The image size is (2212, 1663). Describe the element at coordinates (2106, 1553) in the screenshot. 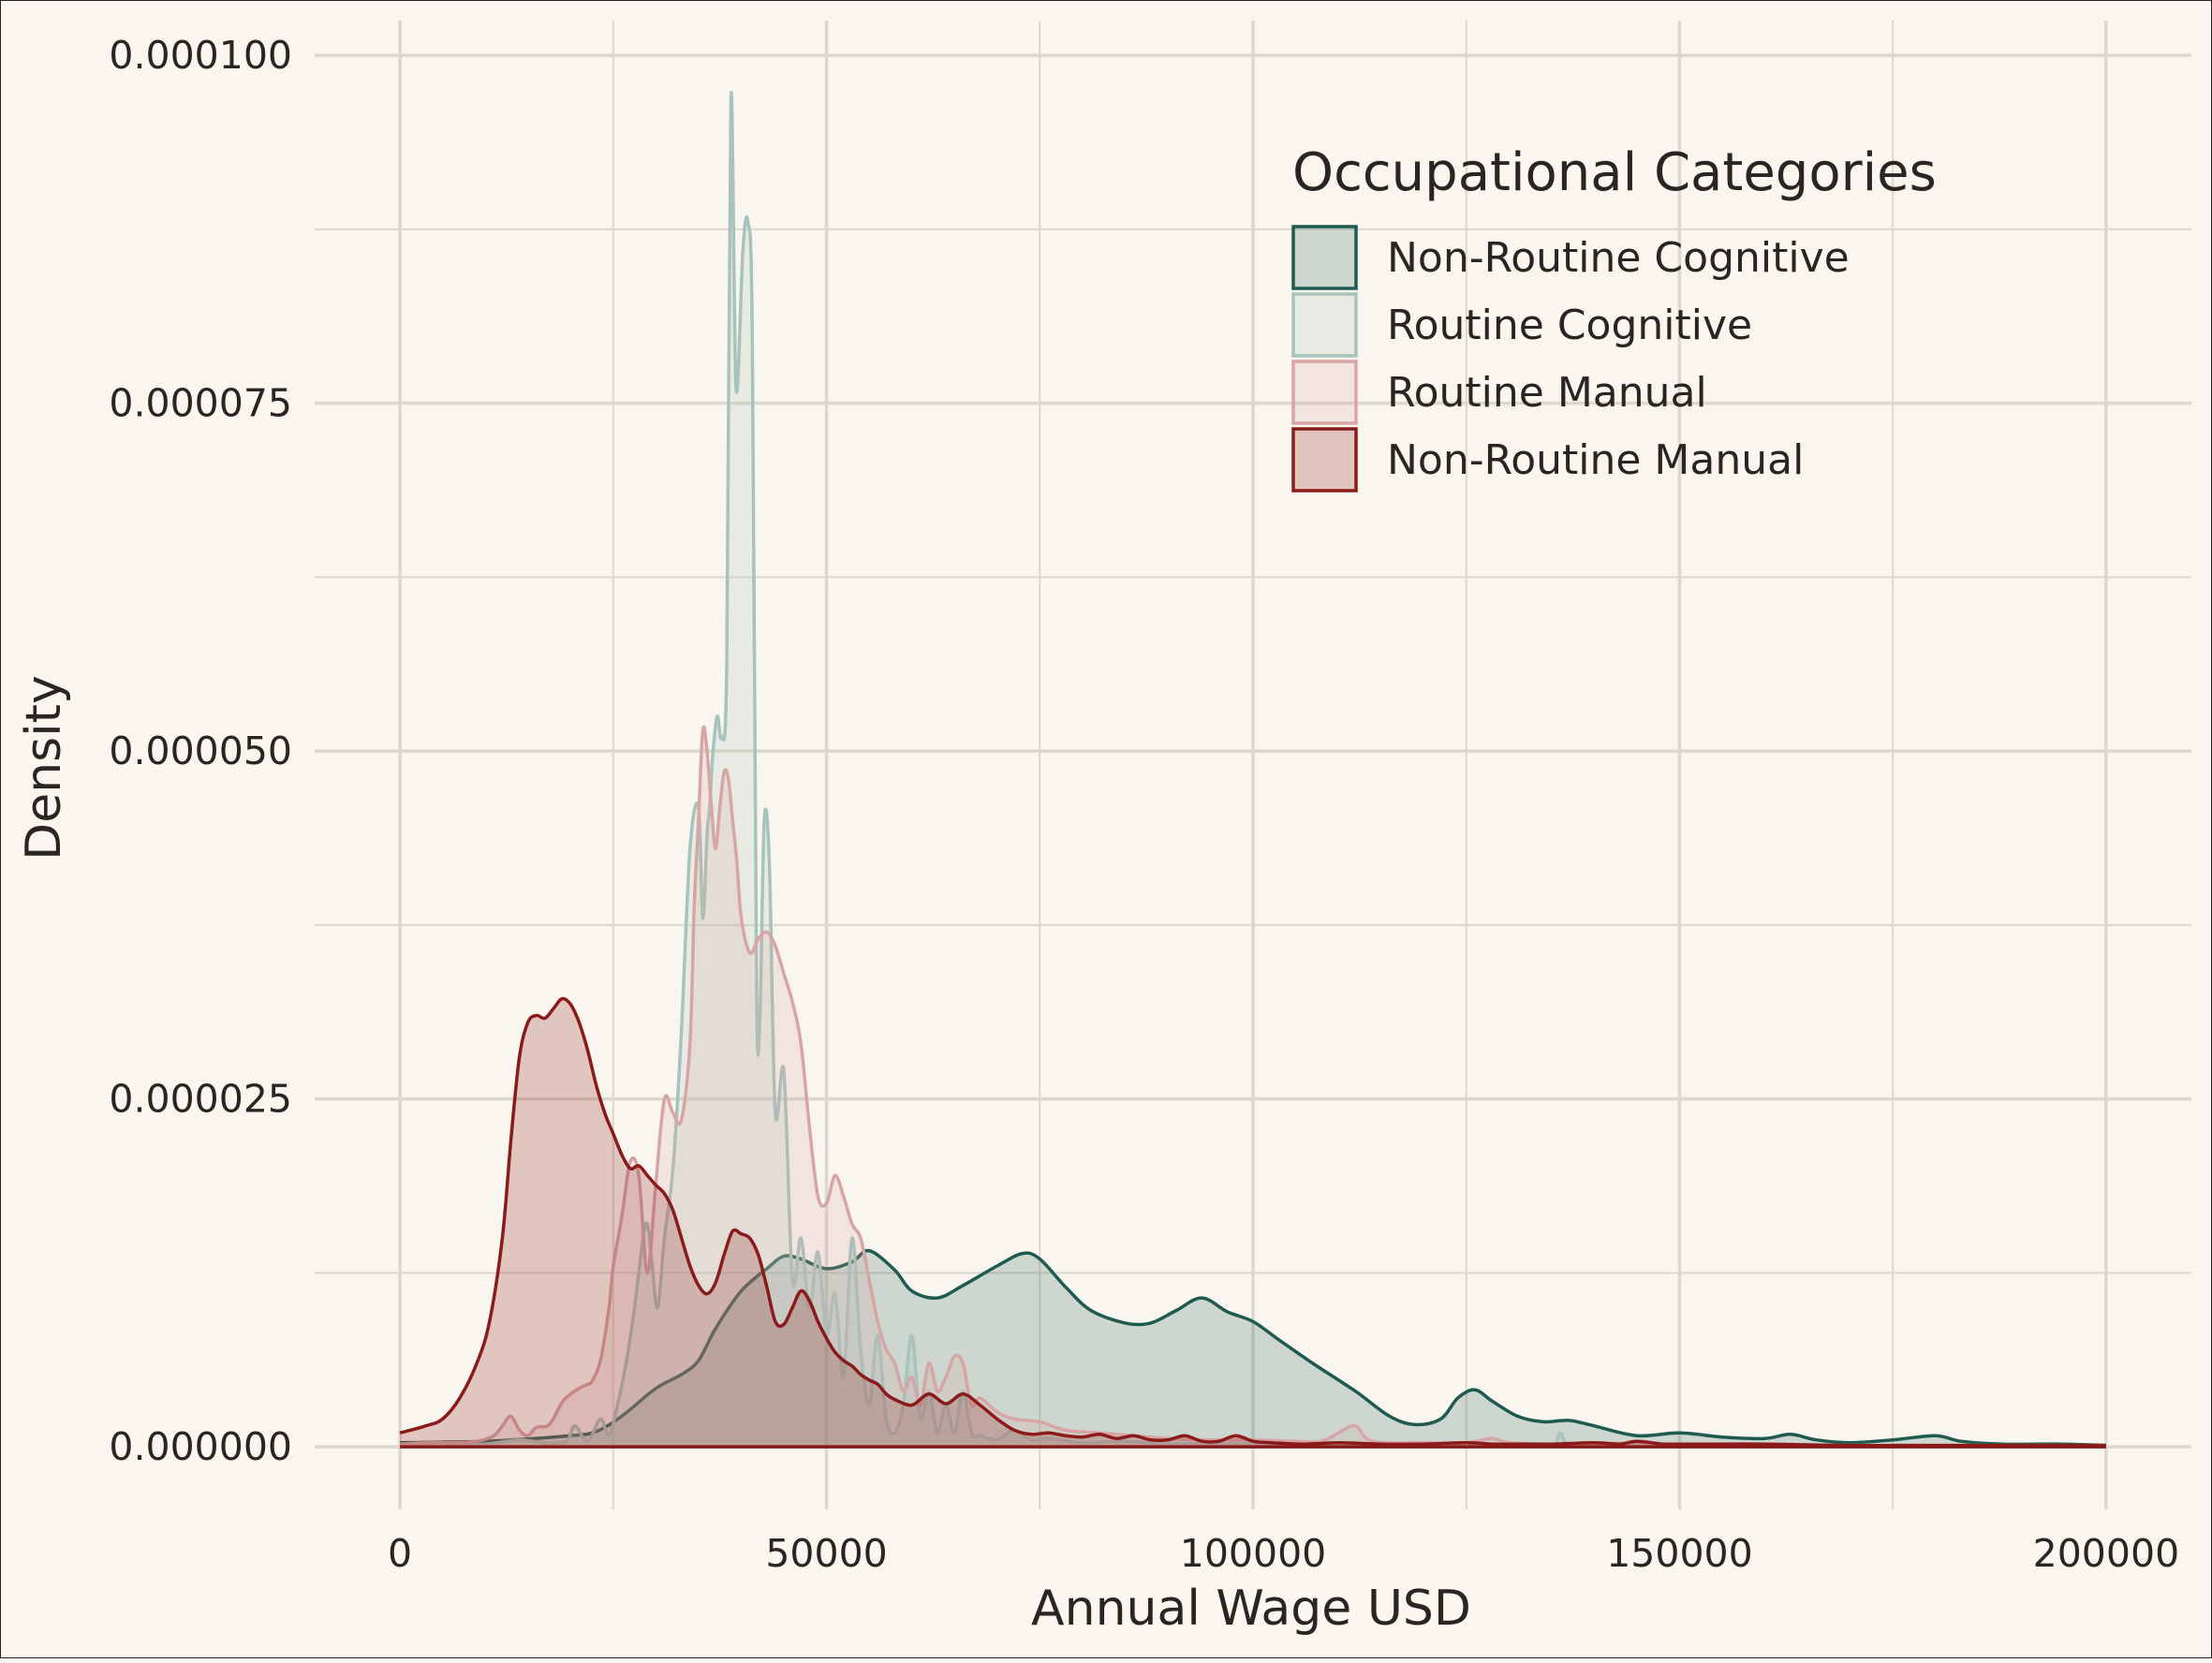

I see `x-tick-label: 200000` at that location.